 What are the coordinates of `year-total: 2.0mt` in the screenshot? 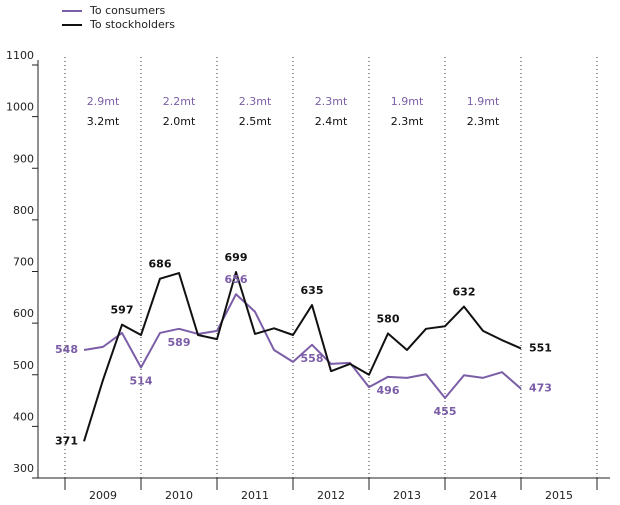 It's located at (179, 121).